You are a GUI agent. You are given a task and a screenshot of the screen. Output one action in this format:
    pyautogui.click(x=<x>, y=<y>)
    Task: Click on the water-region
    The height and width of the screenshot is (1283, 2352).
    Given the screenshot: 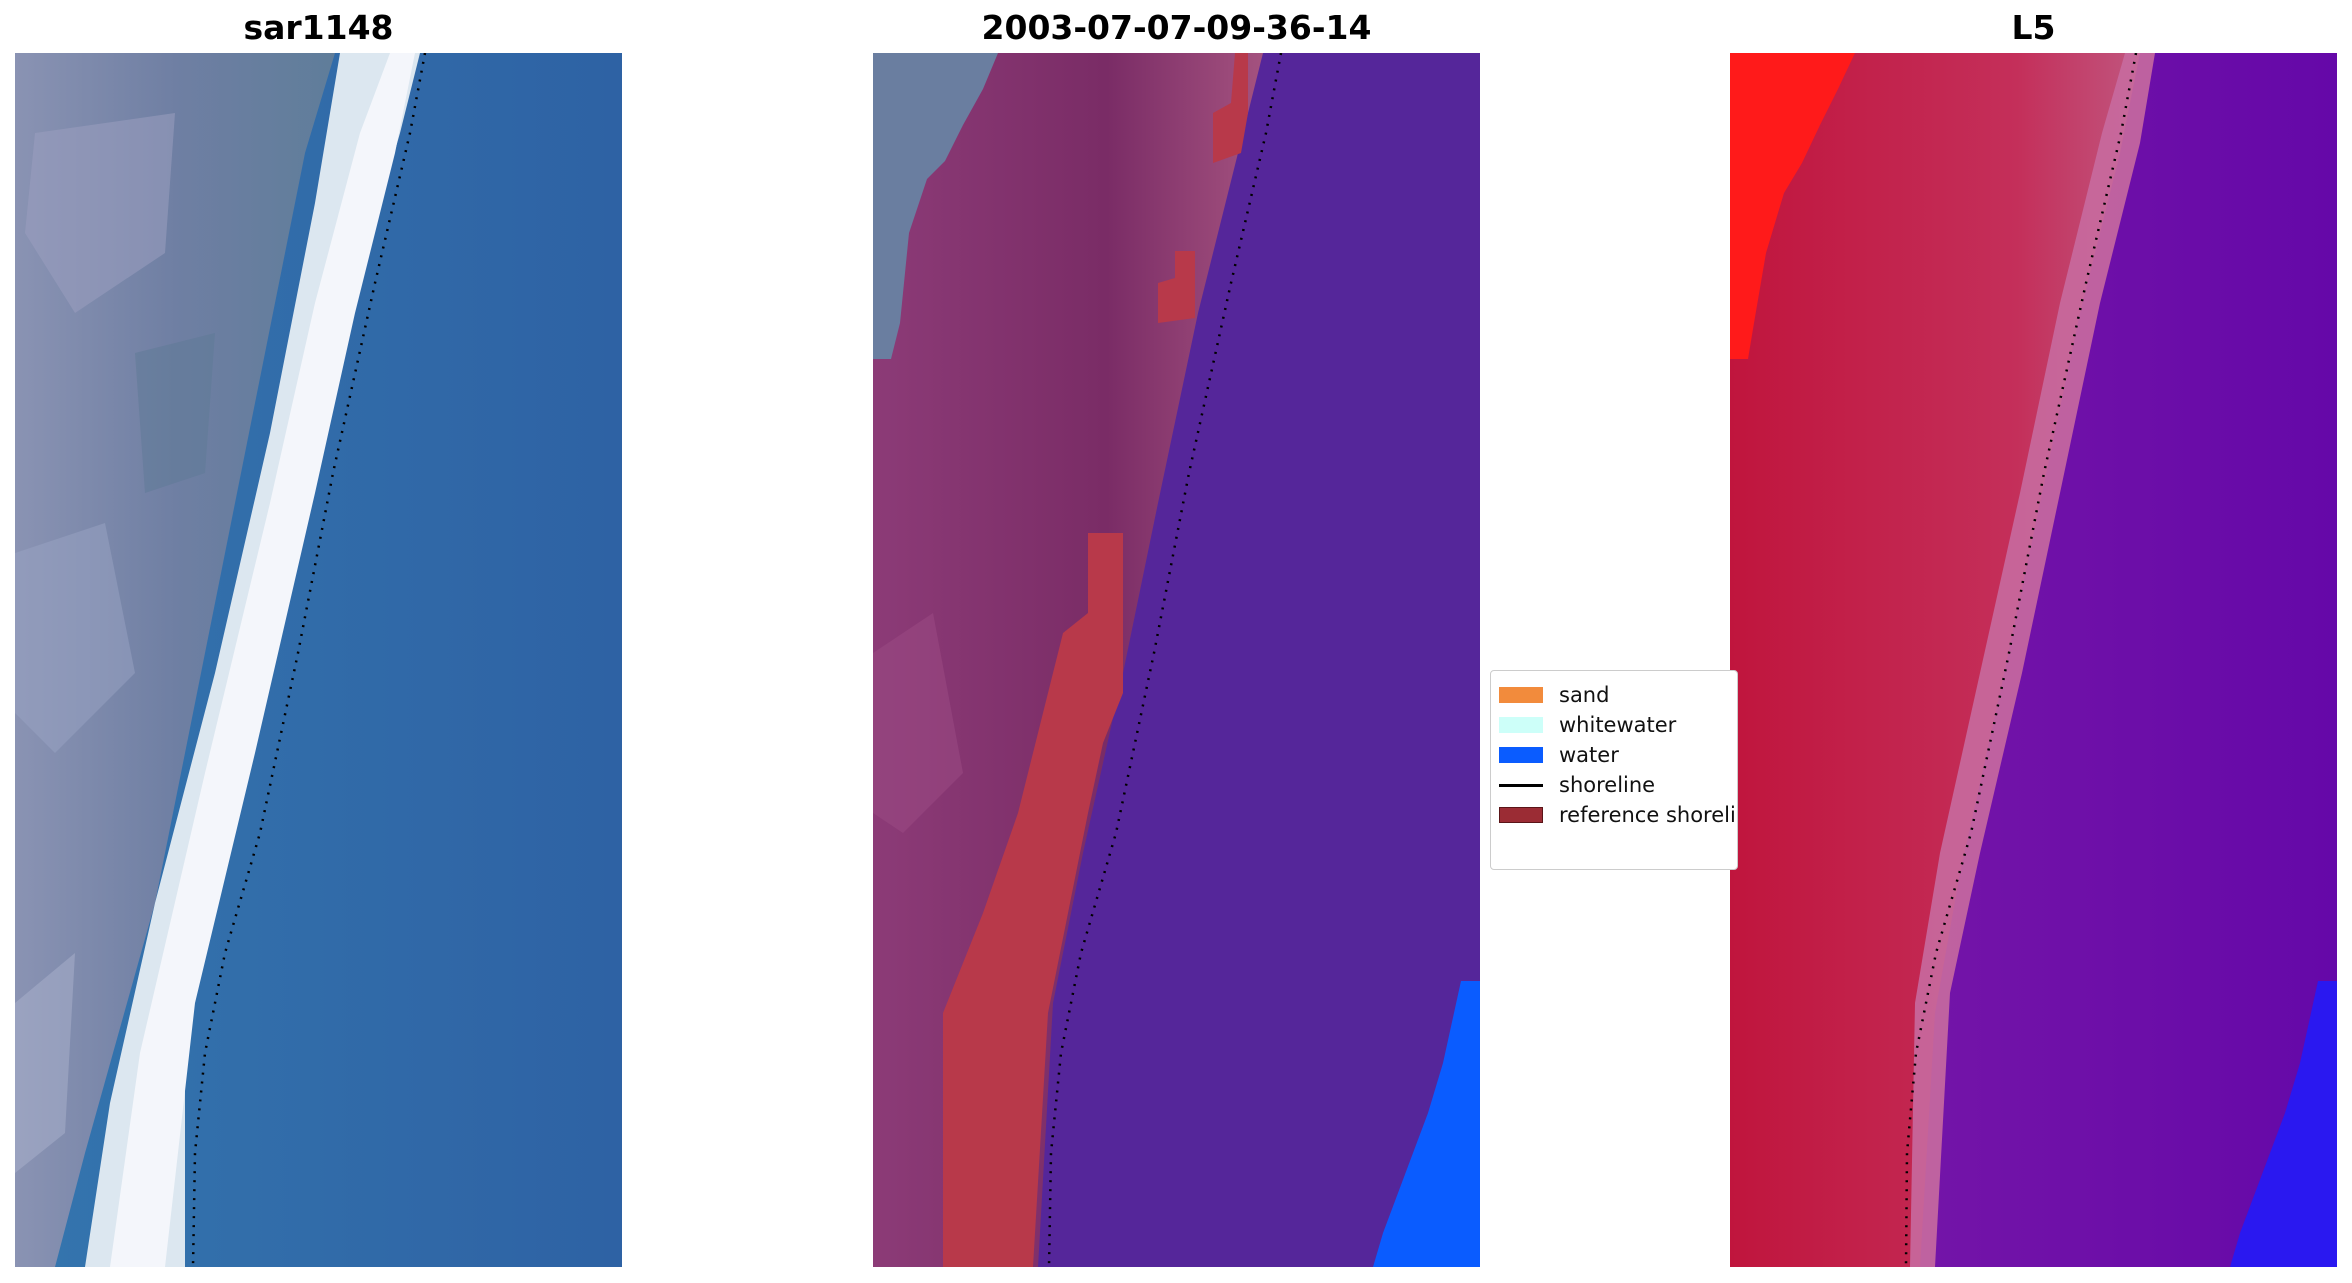 What is the action you would take?
    pyautogui.click(x=1426, y=1124)
    